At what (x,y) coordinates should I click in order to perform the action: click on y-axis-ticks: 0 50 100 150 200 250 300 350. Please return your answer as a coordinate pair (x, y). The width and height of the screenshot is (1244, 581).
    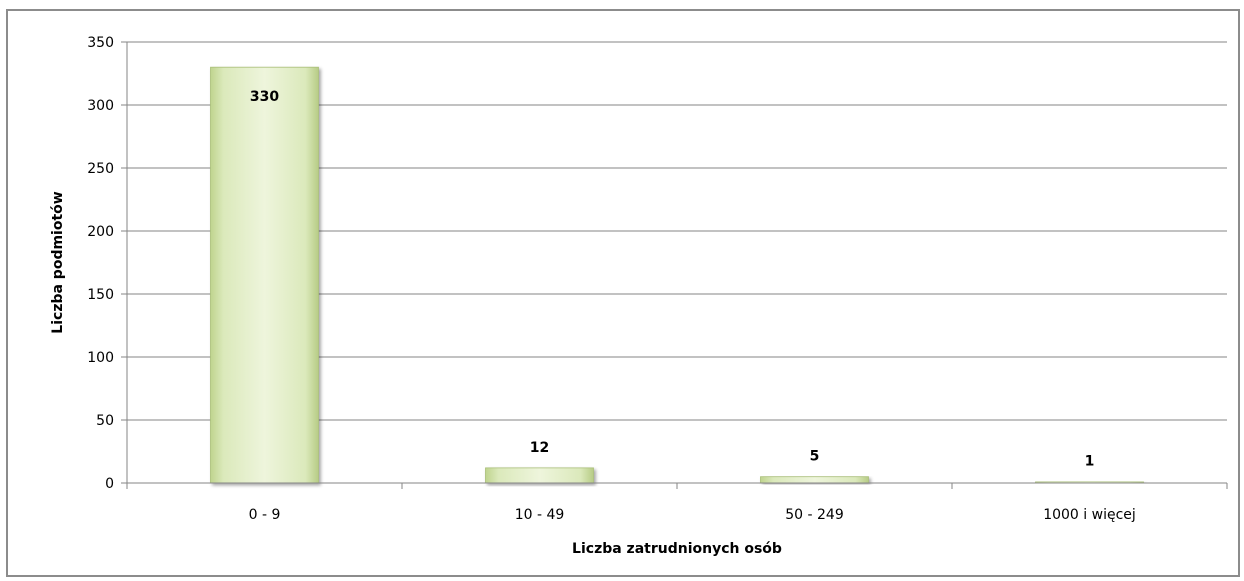
    Looking at the image, I should click on (107, 263).